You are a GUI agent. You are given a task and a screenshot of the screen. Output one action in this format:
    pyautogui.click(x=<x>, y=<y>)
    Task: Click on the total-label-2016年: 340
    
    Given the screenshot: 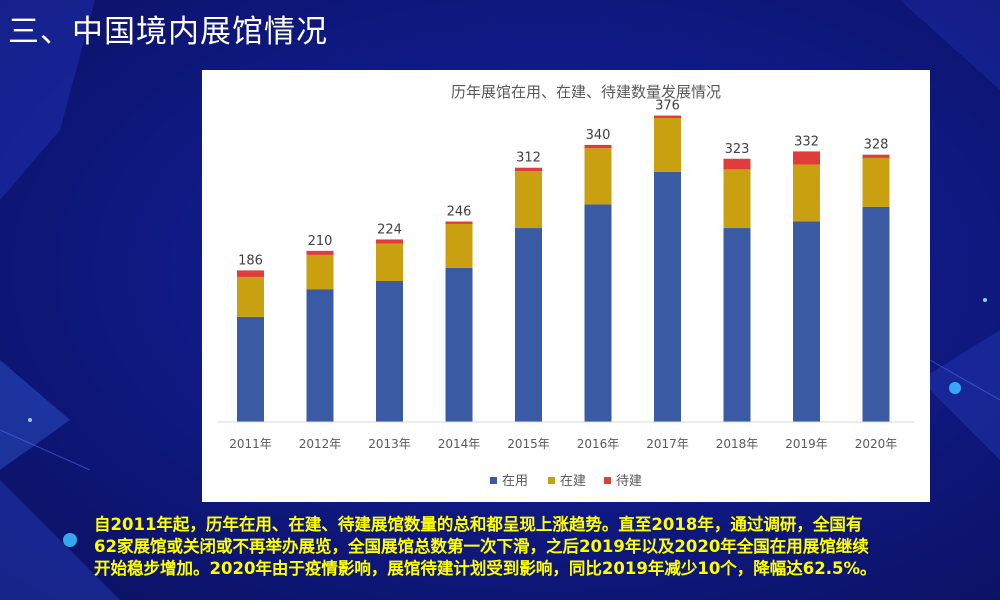 What is the action you would take?
    pyautogui.click(x=598, y=135)
    